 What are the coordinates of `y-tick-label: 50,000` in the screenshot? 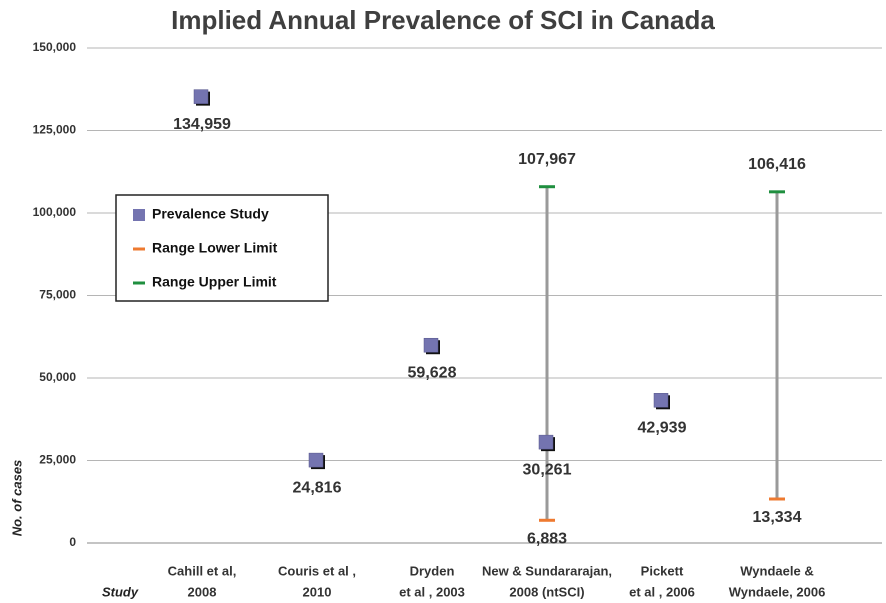 It's located at (57, 377).